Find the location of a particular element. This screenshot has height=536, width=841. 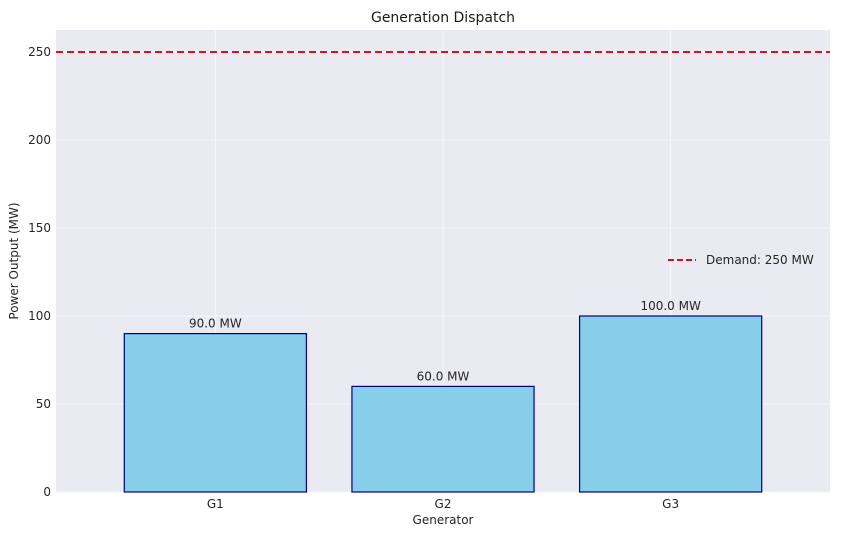

bar-g3 is located at coordinates (670, 404).